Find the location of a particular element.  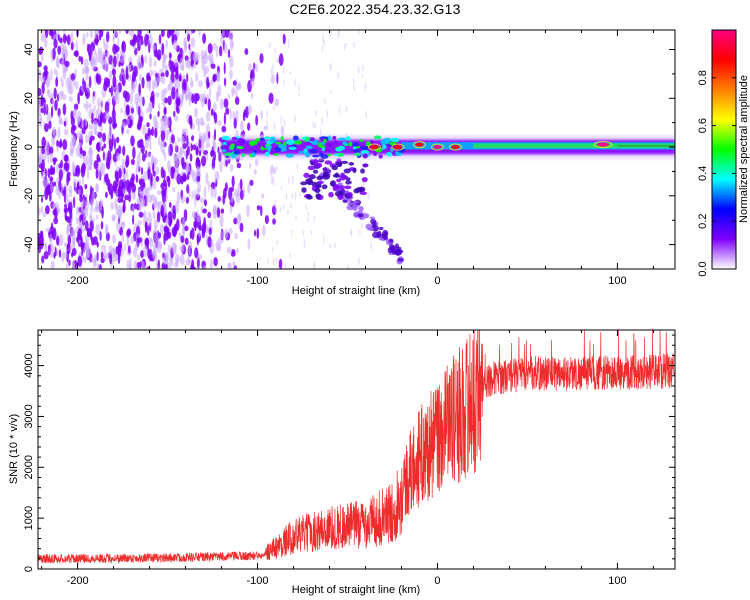

colorbar-tick-label: 0.6 is located at coordinates (703, 125).